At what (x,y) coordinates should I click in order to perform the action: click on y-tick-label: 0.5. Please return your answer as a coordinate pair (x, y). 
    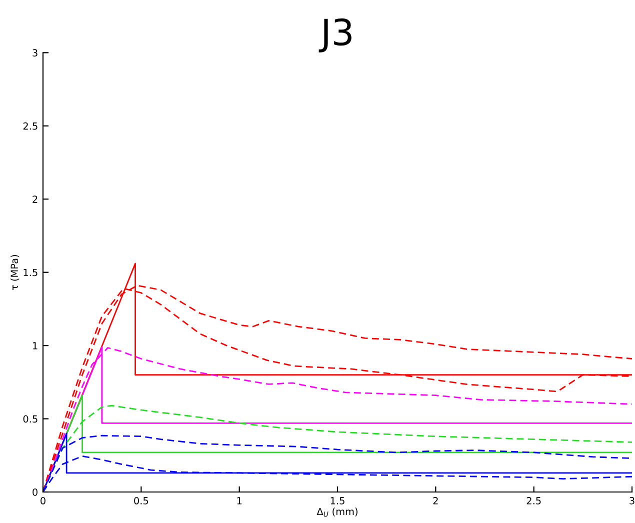
    Looking at the image, I should click on (30, 419).